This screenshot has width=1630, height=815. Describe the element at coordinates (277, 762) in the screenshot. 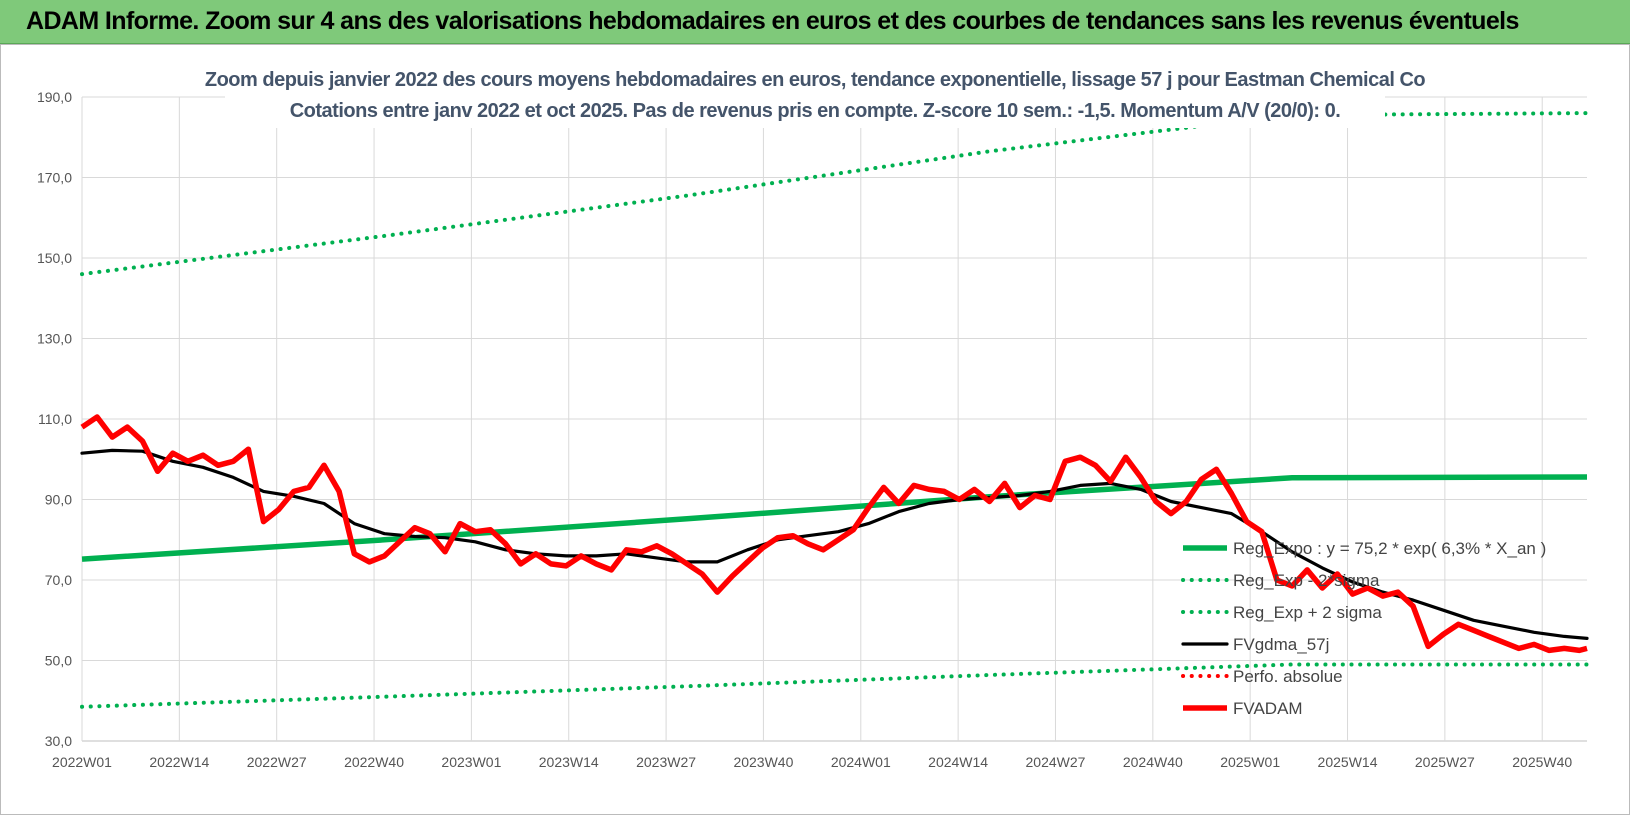

I see `x-tick-label: 2022W27` at that location.